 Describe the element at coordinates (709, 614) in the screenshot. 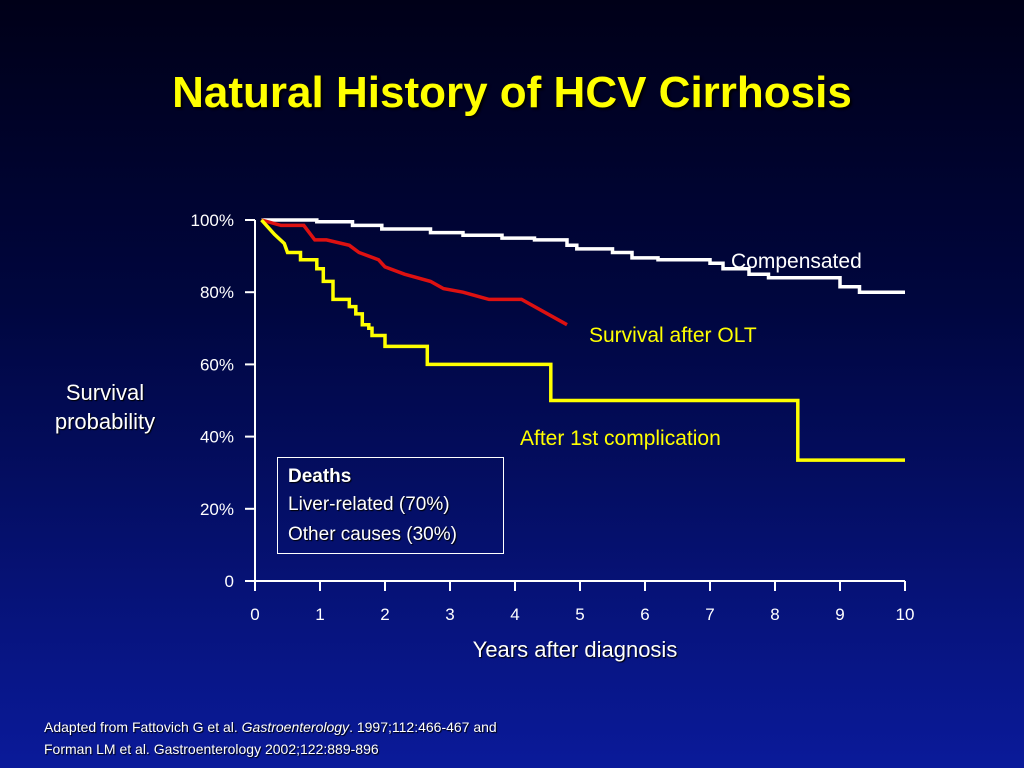

I see `x-tick-label: 7` at that location.